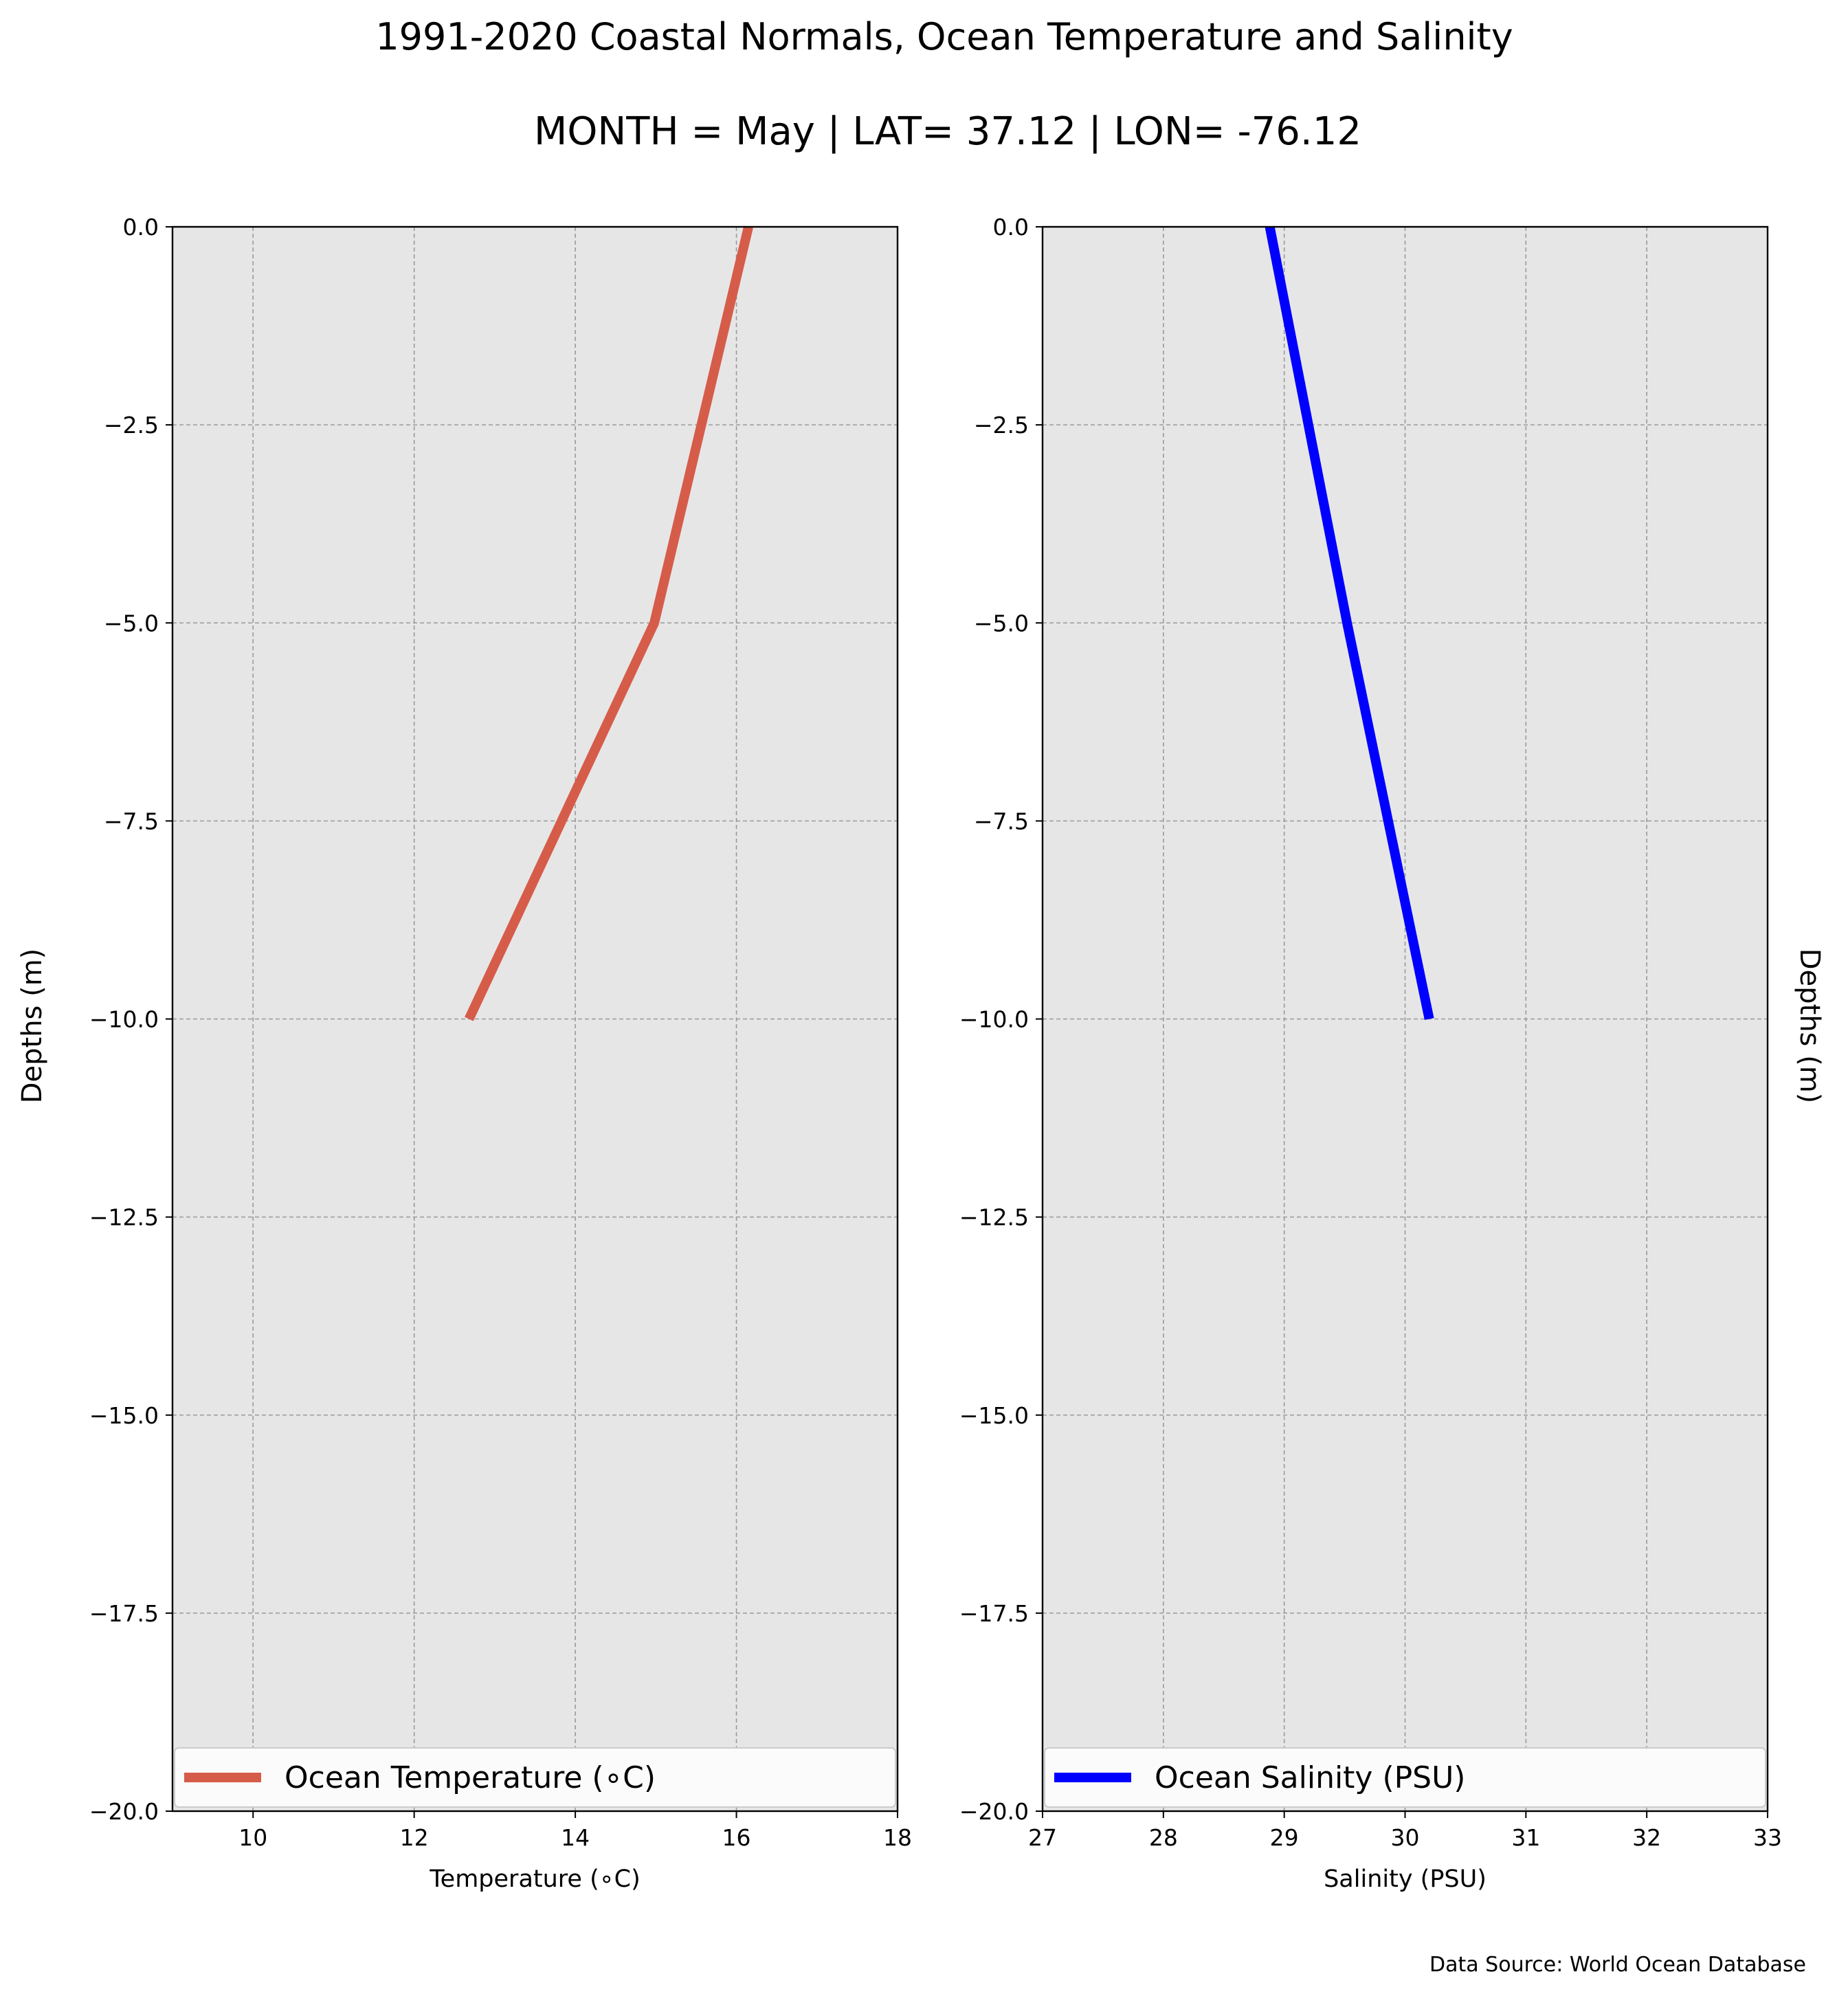 This screenshot has height=1994, width=1848. I want to click on data-source-note: Data Source: World Ocean Database, so click(1617, 1965).